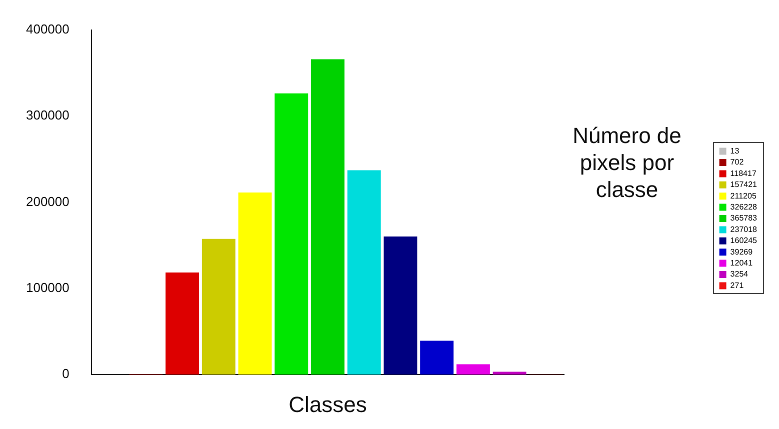 The image size is (779, 429). Describe the element at coordinates (48, 287) in the screenshot. I see `y-tick-label: 100000` at that location.